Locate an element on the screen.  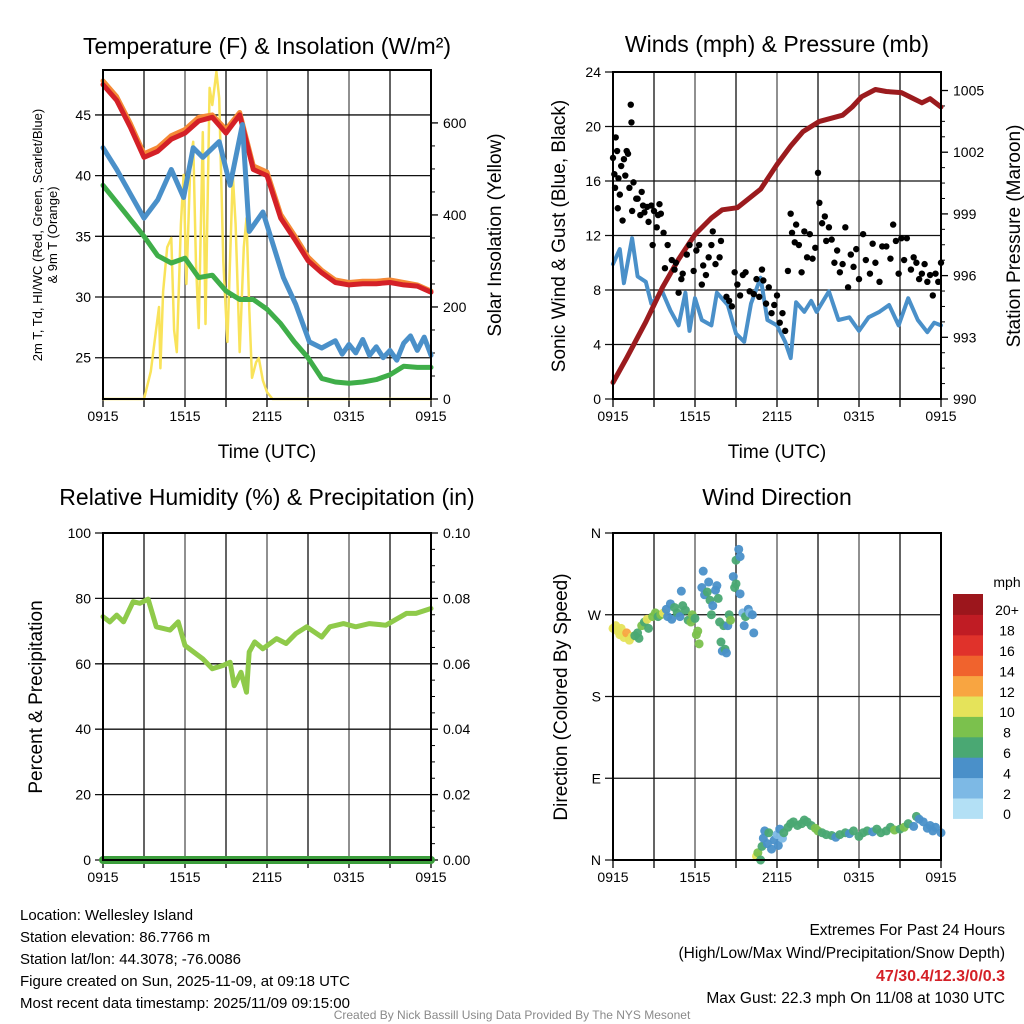
colorbar-label: 4 is located at coordinates (1007, 773).